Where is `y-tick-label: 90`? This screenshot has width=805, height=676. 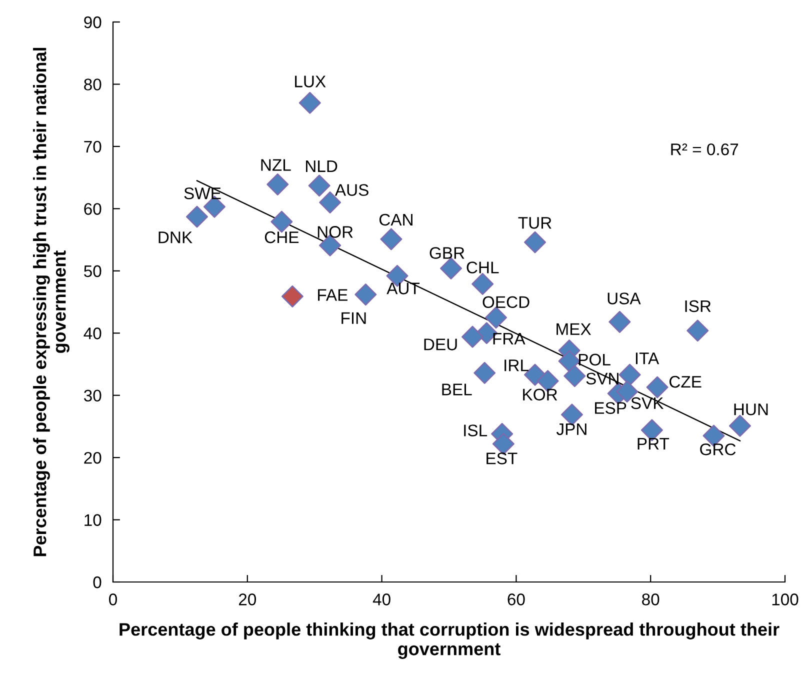
y-tick-label: 90 is located at coordinates (93, 22).